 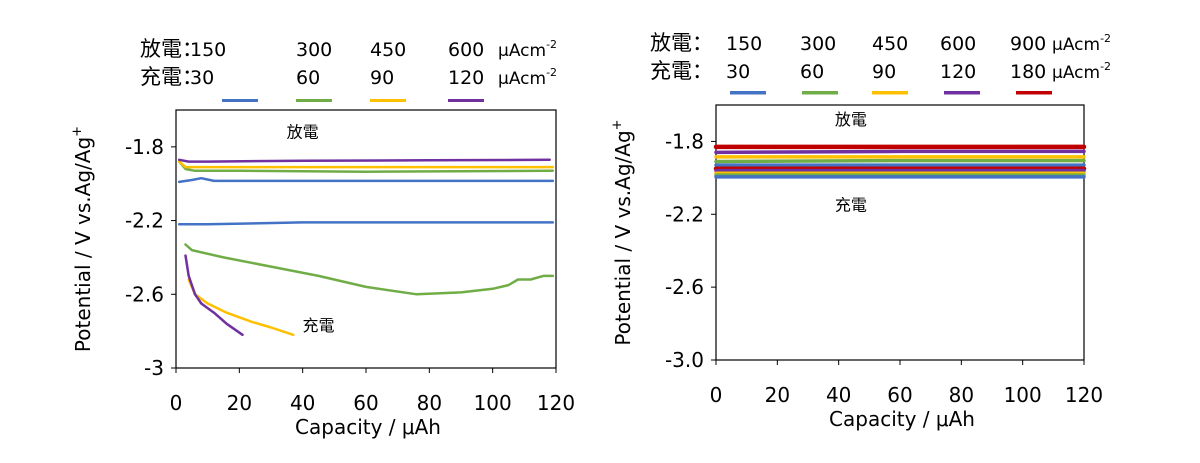 I want to click on y-tick-label: -3, so click(x=154, y=368).